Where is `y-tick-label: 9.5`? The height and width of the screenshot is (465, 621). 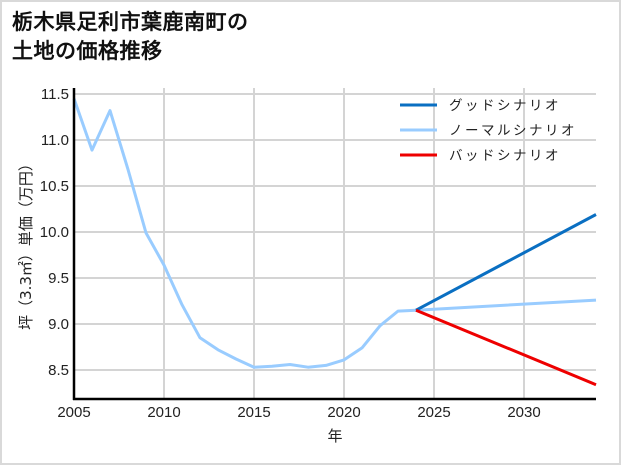
y-tick-label: 9.5 is located at coordinates (58, 278).